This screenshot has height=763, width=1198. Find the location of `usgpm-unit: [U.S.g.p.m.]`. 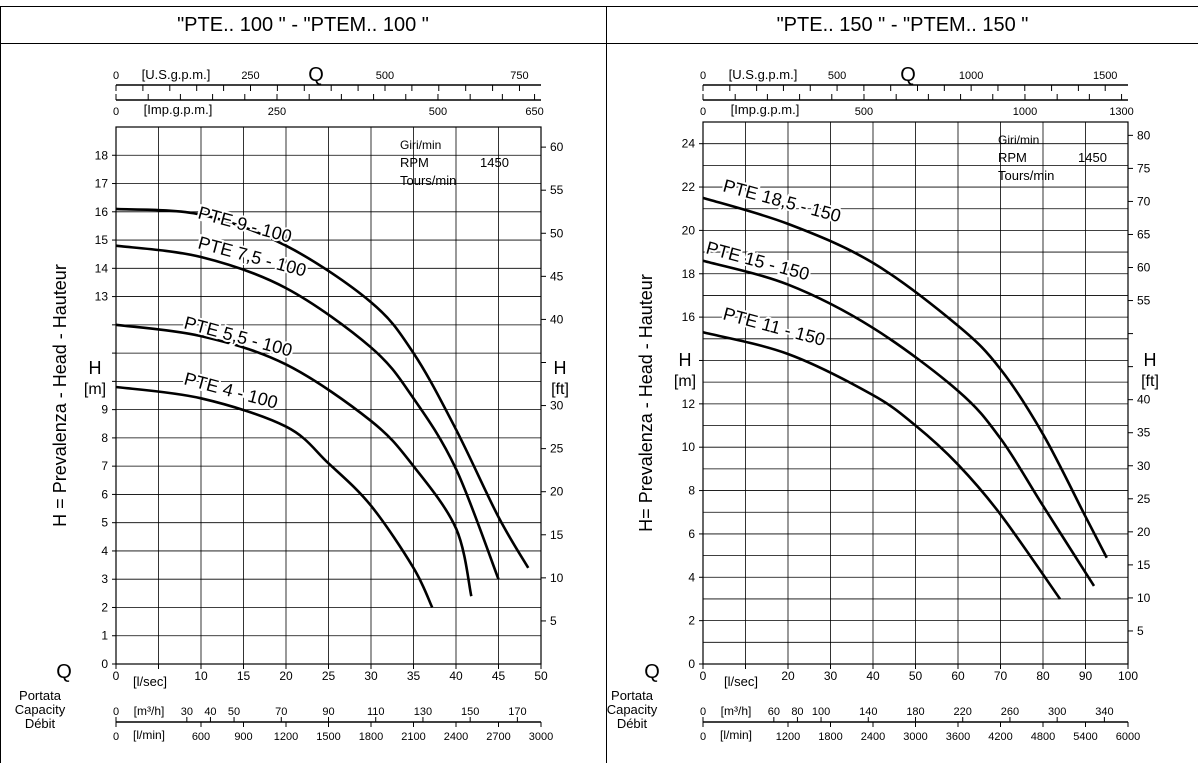

usgpm-unit: [U.S.g.p.m.] is located at coordinates (176, 74).